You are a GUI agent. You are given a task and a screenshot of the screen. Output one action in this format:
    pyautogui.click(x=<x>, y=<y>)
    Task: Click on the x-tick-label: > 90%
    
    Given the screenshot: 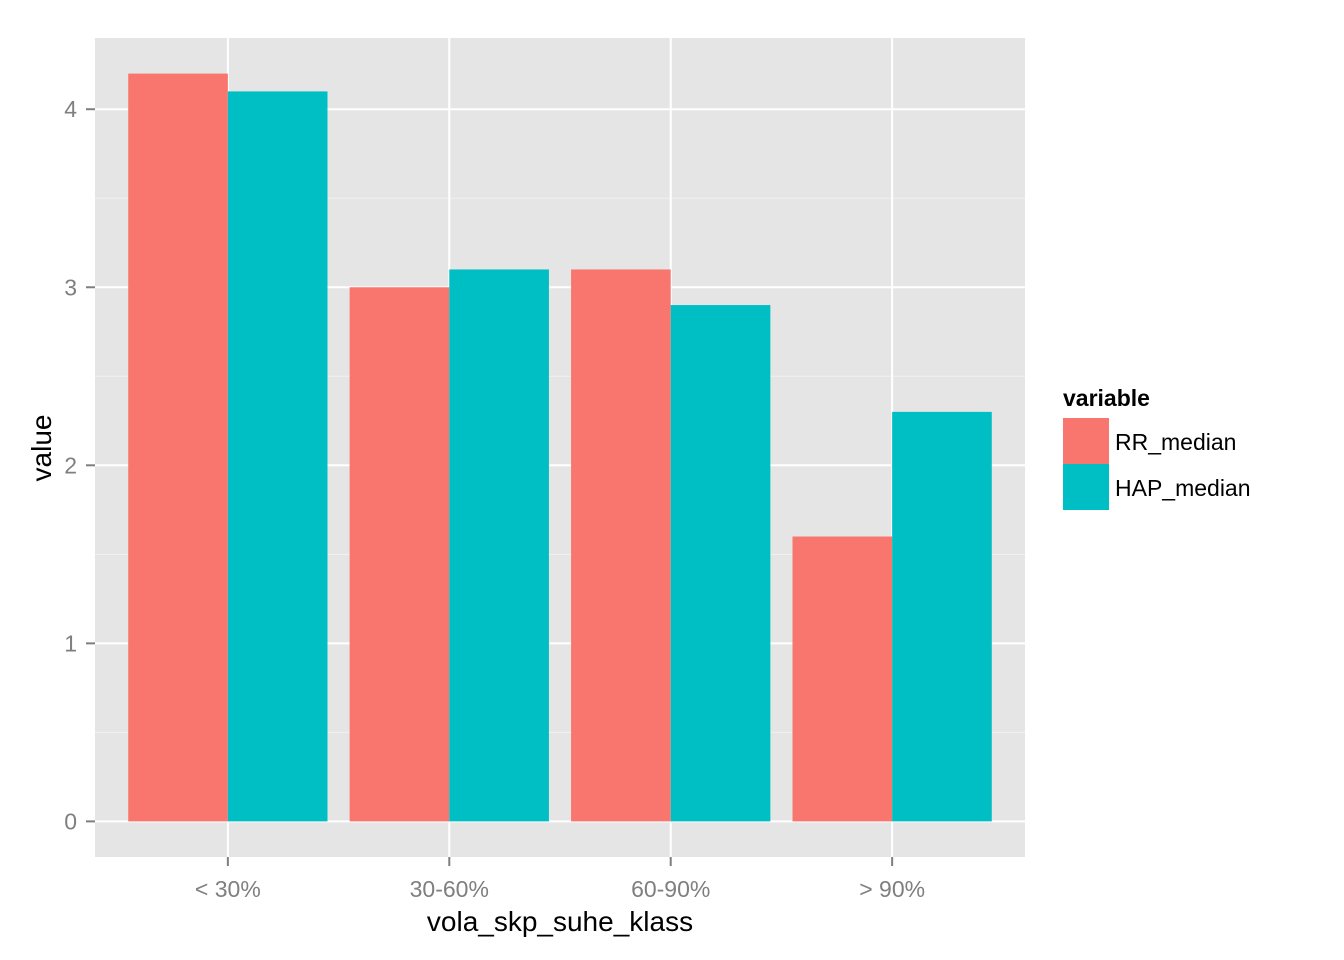 What is the action you would take?
    pyautogui.click(x=892, y=889)
    